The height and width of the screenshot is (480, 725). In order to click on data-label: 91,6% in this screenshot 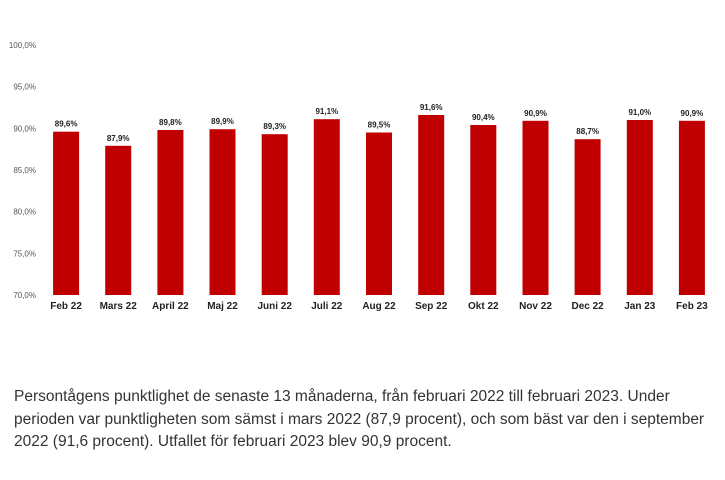, I will do `click(431, 107)`.